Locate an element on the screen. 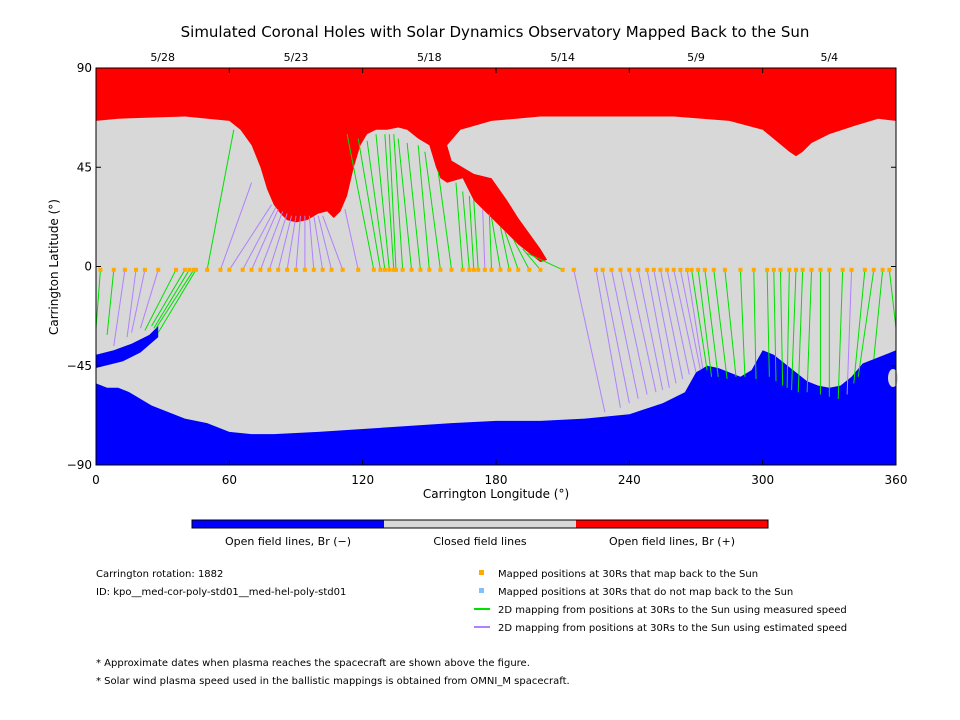 This screenshot has width=960, height=720. top-date-label: 5/4 is located at coordinates (829, 57).